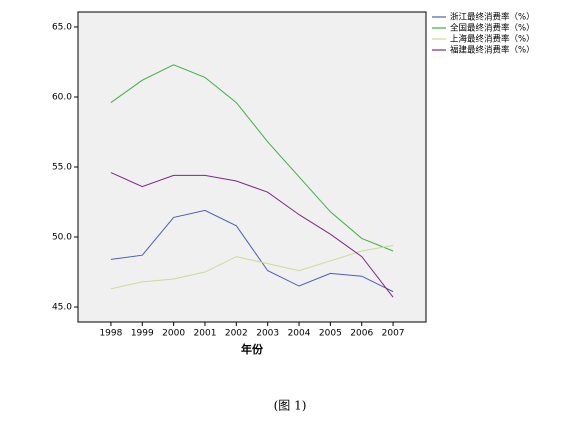 The height and width of the screenshot is (429, 586). Describe the element at coordinates (62, 308) in the screenshot. I see `y-tick-label: 45.0` at that location.